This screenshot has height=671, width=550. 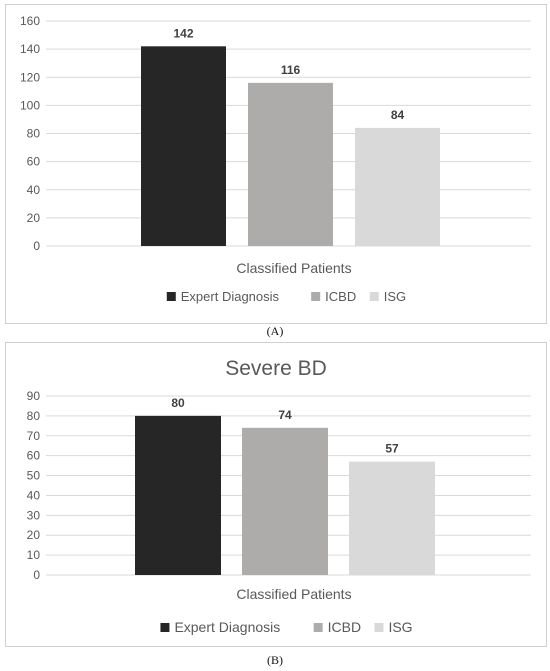 What do you see at coordinates (34, 396) in the screenshot?
I see `y-tick-label: 90` at bounding box center [34, 396].